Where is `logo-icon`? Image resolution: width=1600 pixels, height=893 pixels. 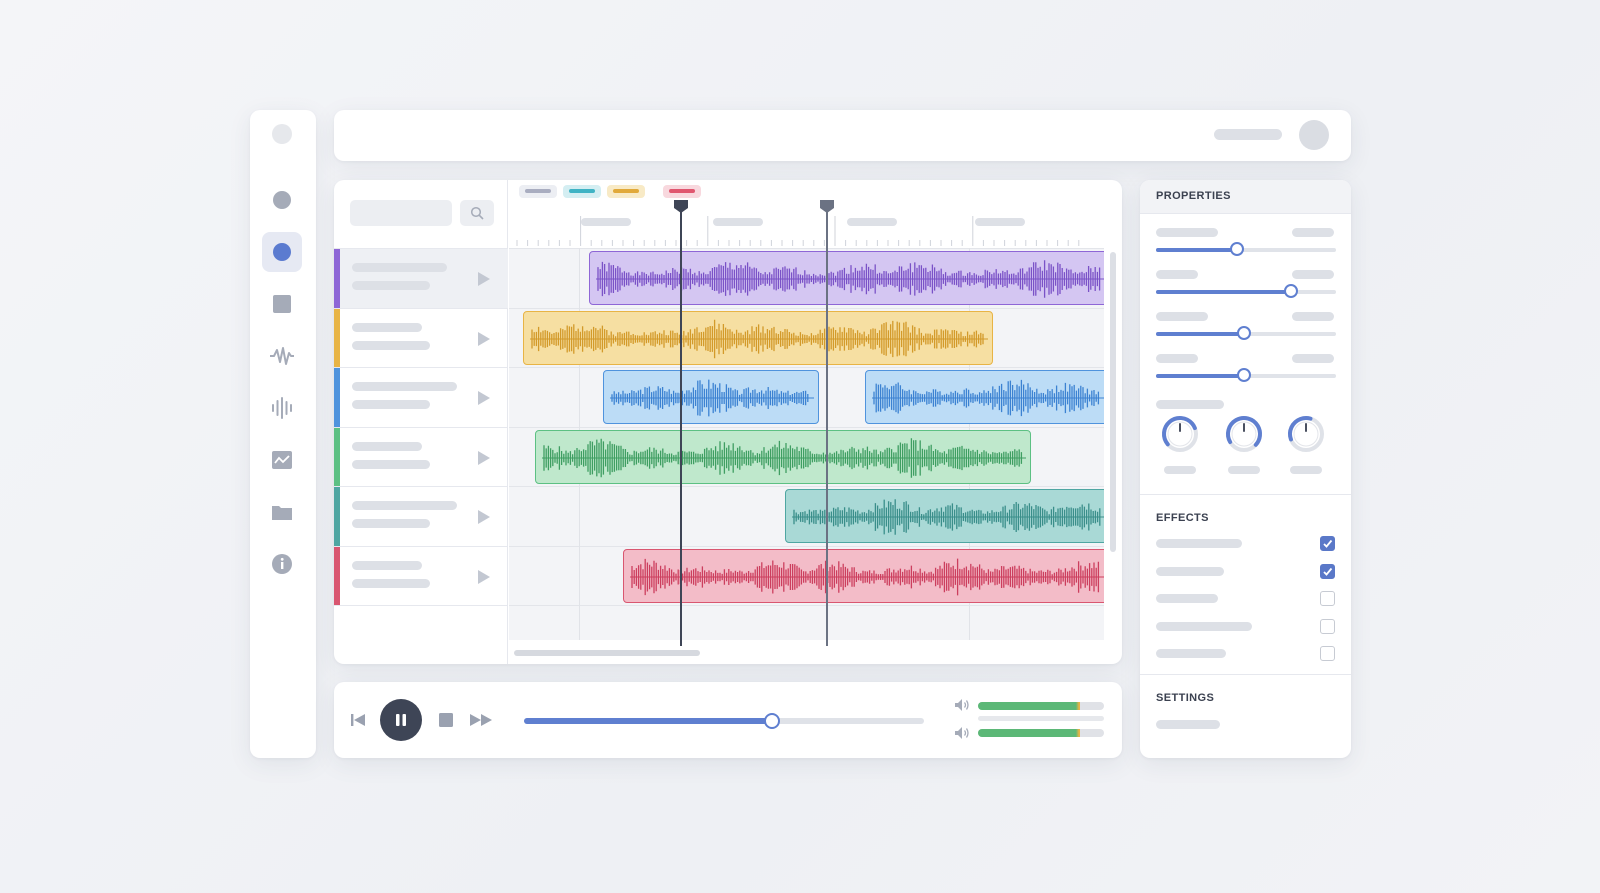 logo-icon is located at coordinates (282, 134).